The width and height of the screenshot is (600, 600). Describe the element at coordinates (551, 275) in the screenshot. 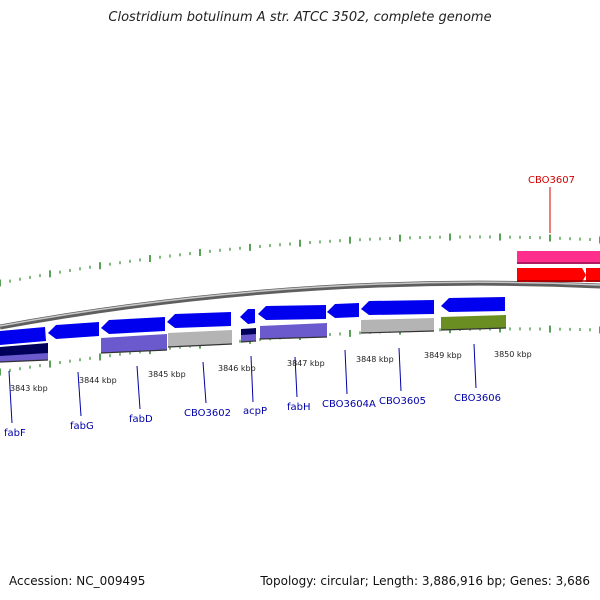

I see `cds-forward` at that location.